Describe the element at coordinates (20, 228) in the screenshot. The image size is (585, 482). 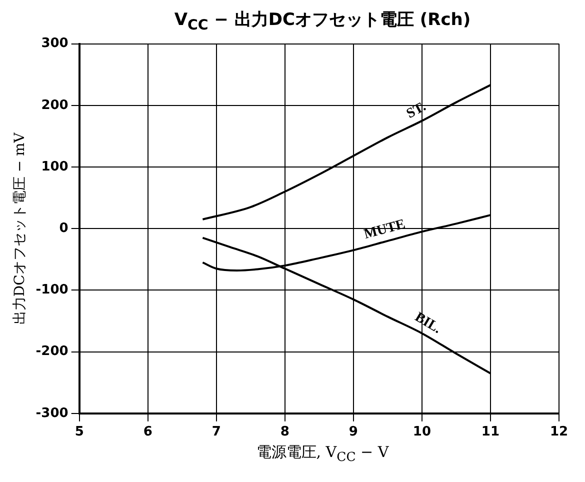
I see `y-axis-title: 出力DCオフセット電圧 − mV` at that location.